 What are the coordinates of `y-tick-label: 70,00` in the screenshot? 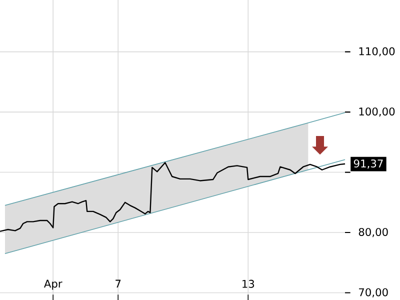 It's located at (373, 293).